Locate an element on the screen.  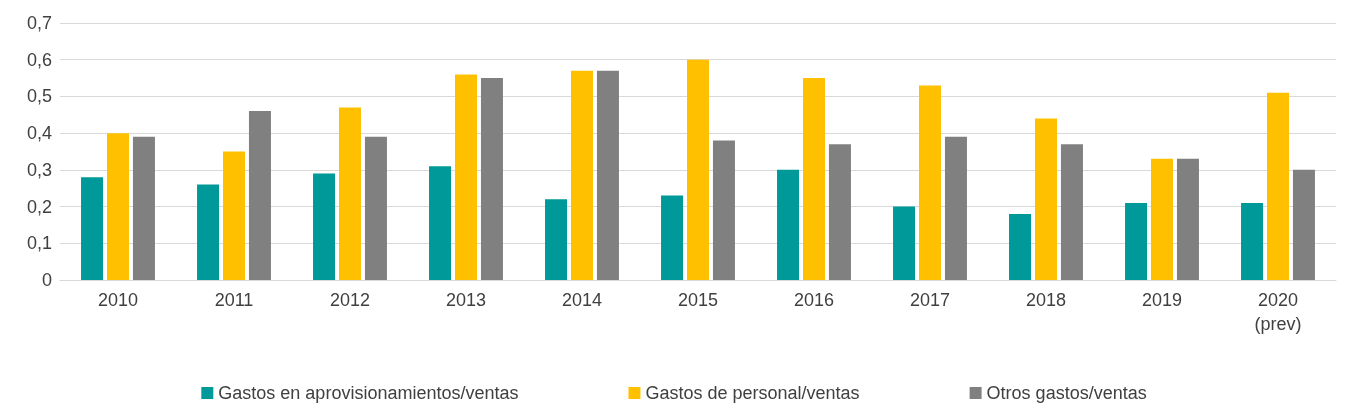
legend-label: Otros gastos/ventas is located at coordinates (1066, 393).